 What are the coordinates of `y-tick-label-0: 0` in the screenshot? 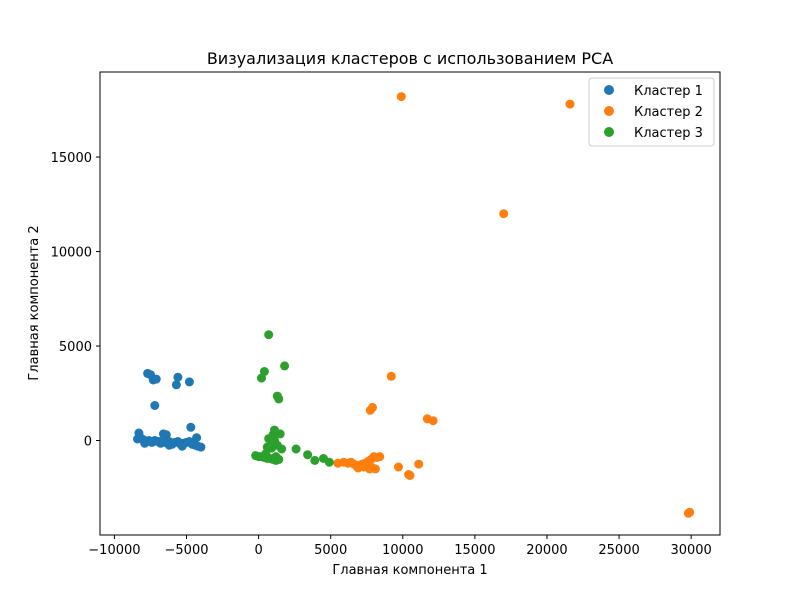 It's located at (88, 442).